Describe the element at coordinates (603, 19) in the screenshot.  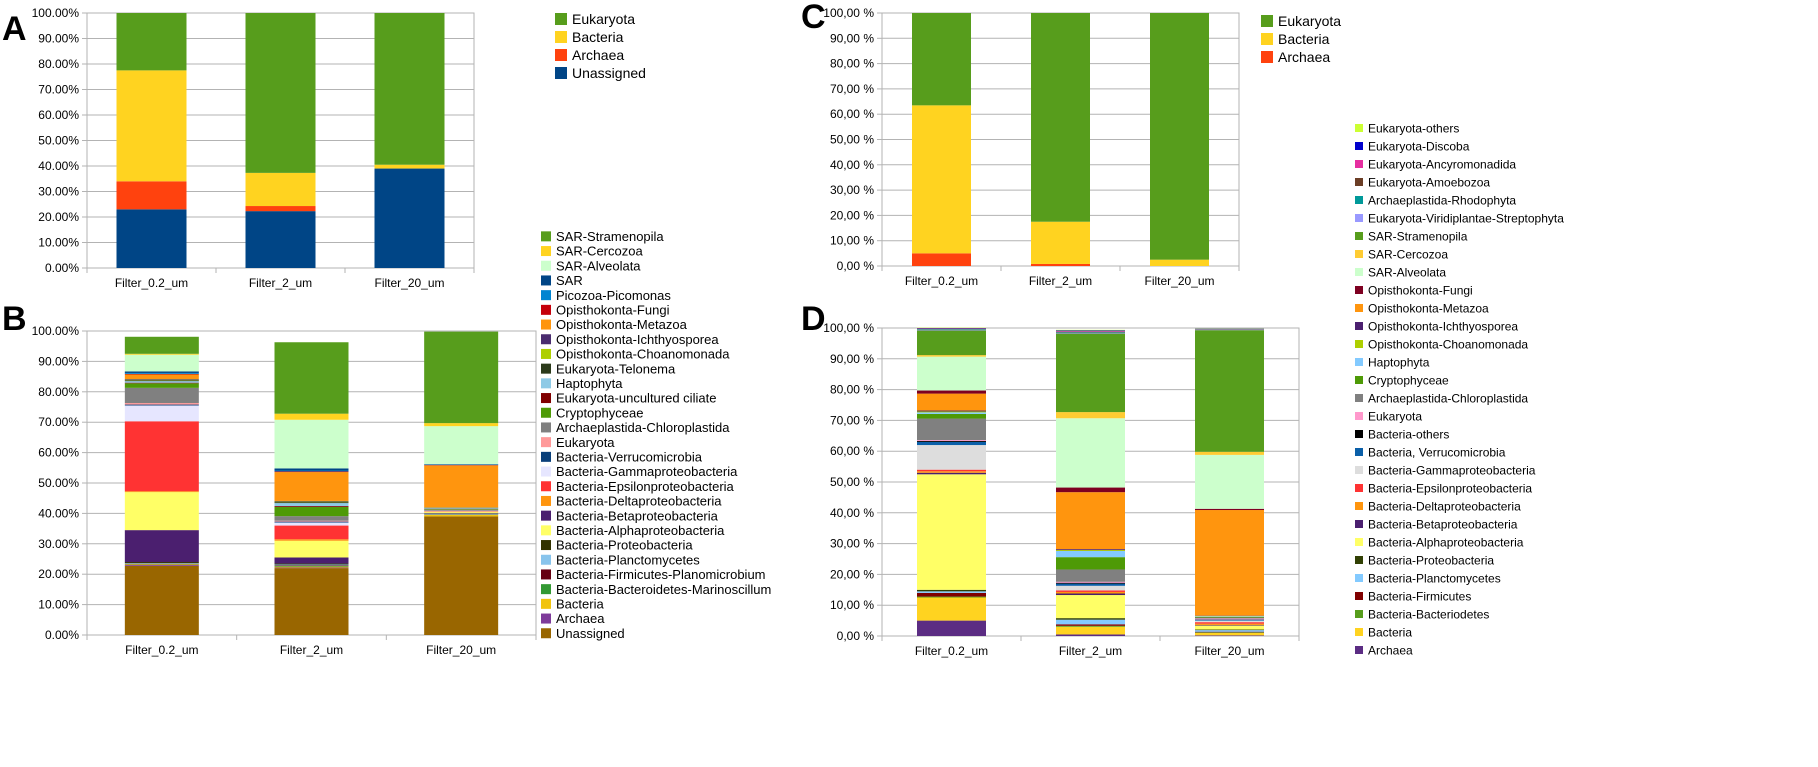
I see `legend-label: Eukaryota` at that location.